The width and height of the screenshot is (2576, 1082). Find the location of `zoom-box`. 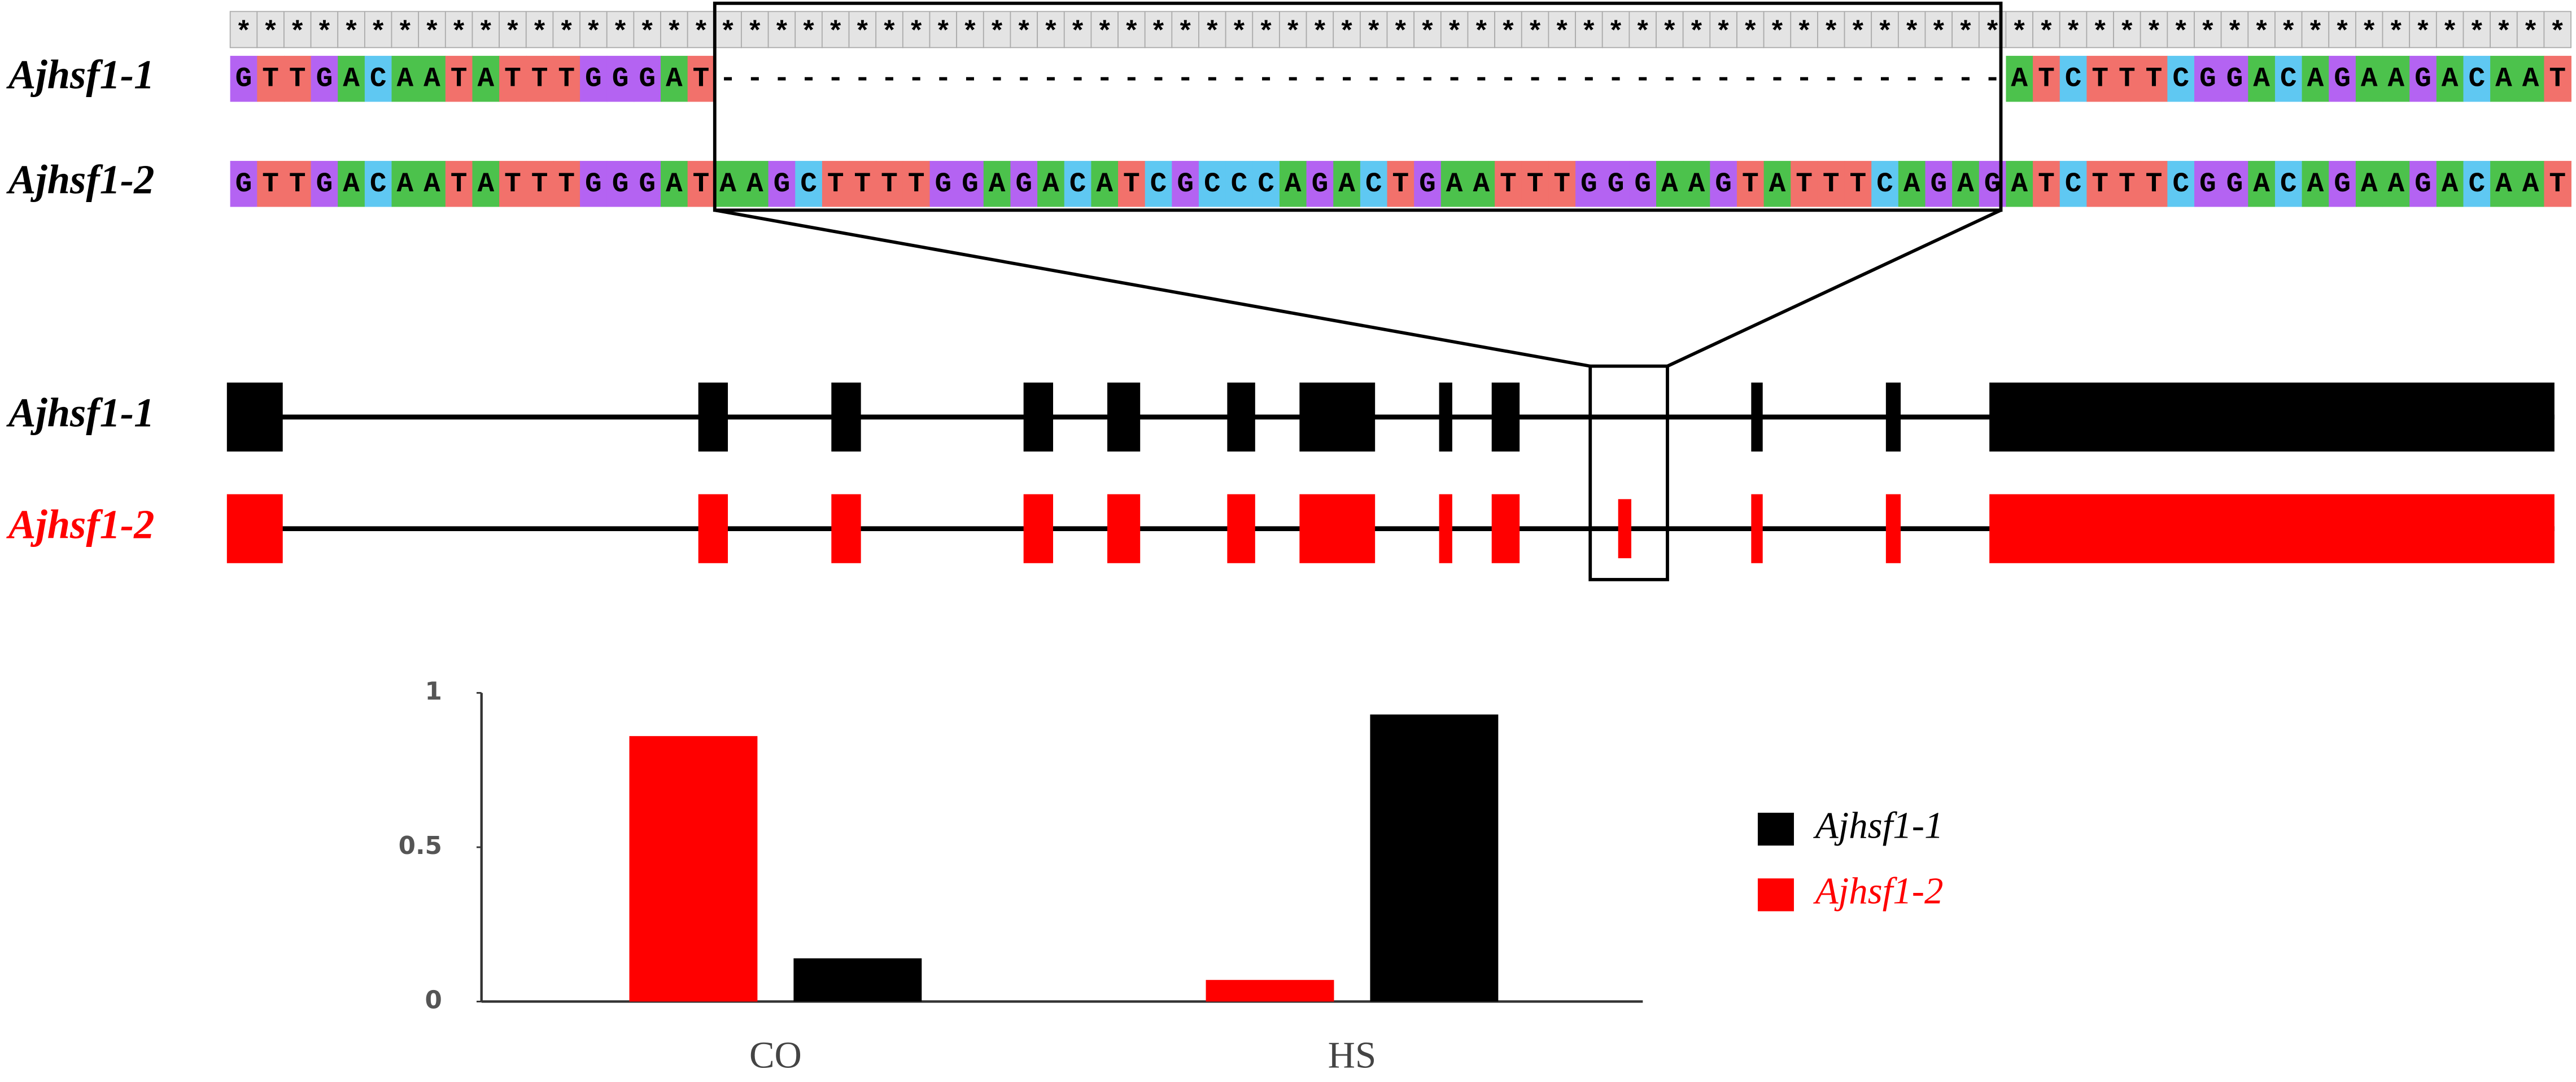

zoom-box is located at coordinates (1358, 107).